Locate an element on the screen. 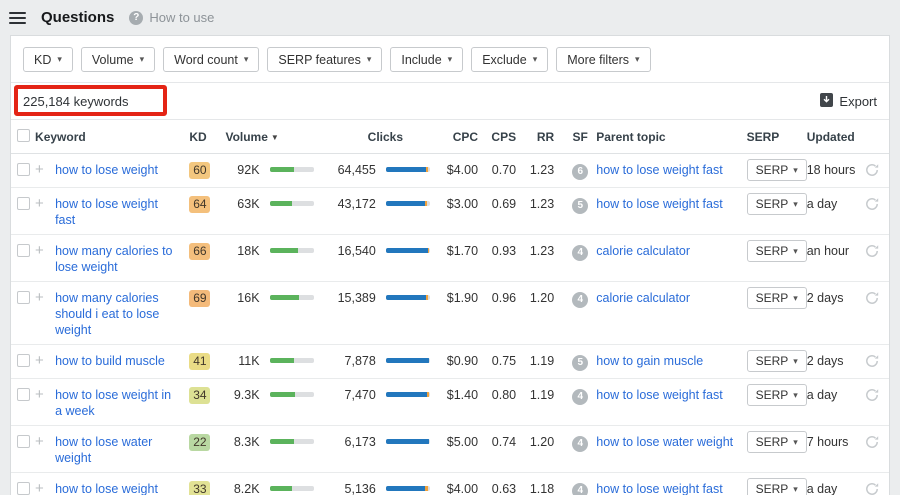 The height and width of the screenshot is (495, 900). filter-label: Word count is located at coordinates (206, 59).